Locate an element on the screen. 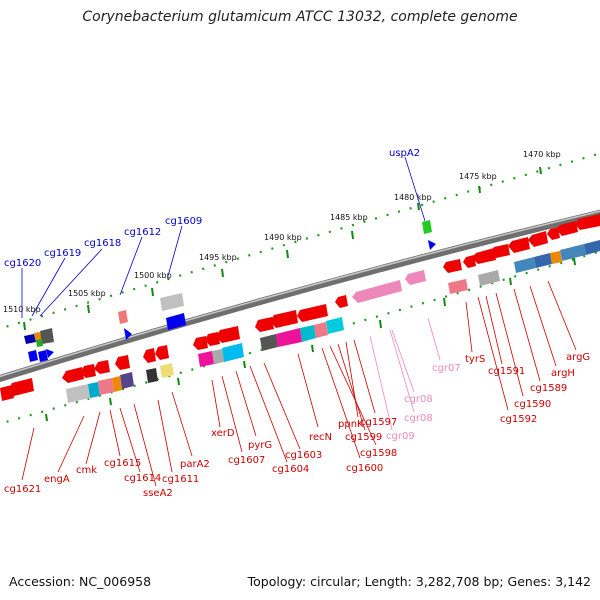 This screenshot has height=600, width=600. gene-label-uspA2: uspA2 is located at coordinates (404, 153).